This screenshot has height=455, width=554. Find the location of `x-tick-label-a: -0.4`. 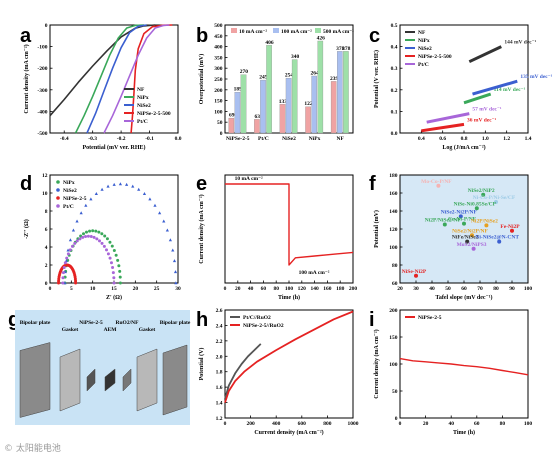

x-tick-label-a: -0.4 is located at coordinates (64, 139).